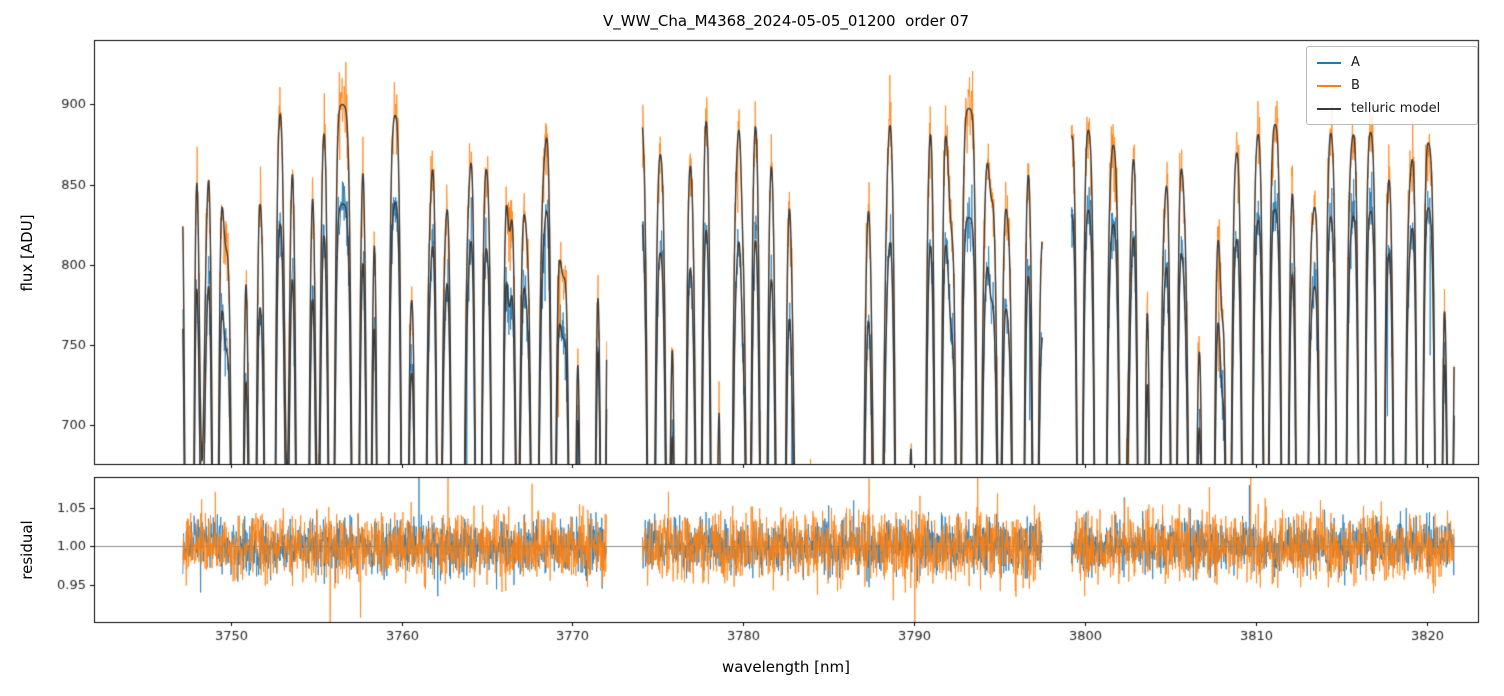 This screenshot has height=696, width=1504. What do you see at coordinates (1392, 62) in the screenshot?
I see `legend-item-a: A` at bounding box center [1392, 62].